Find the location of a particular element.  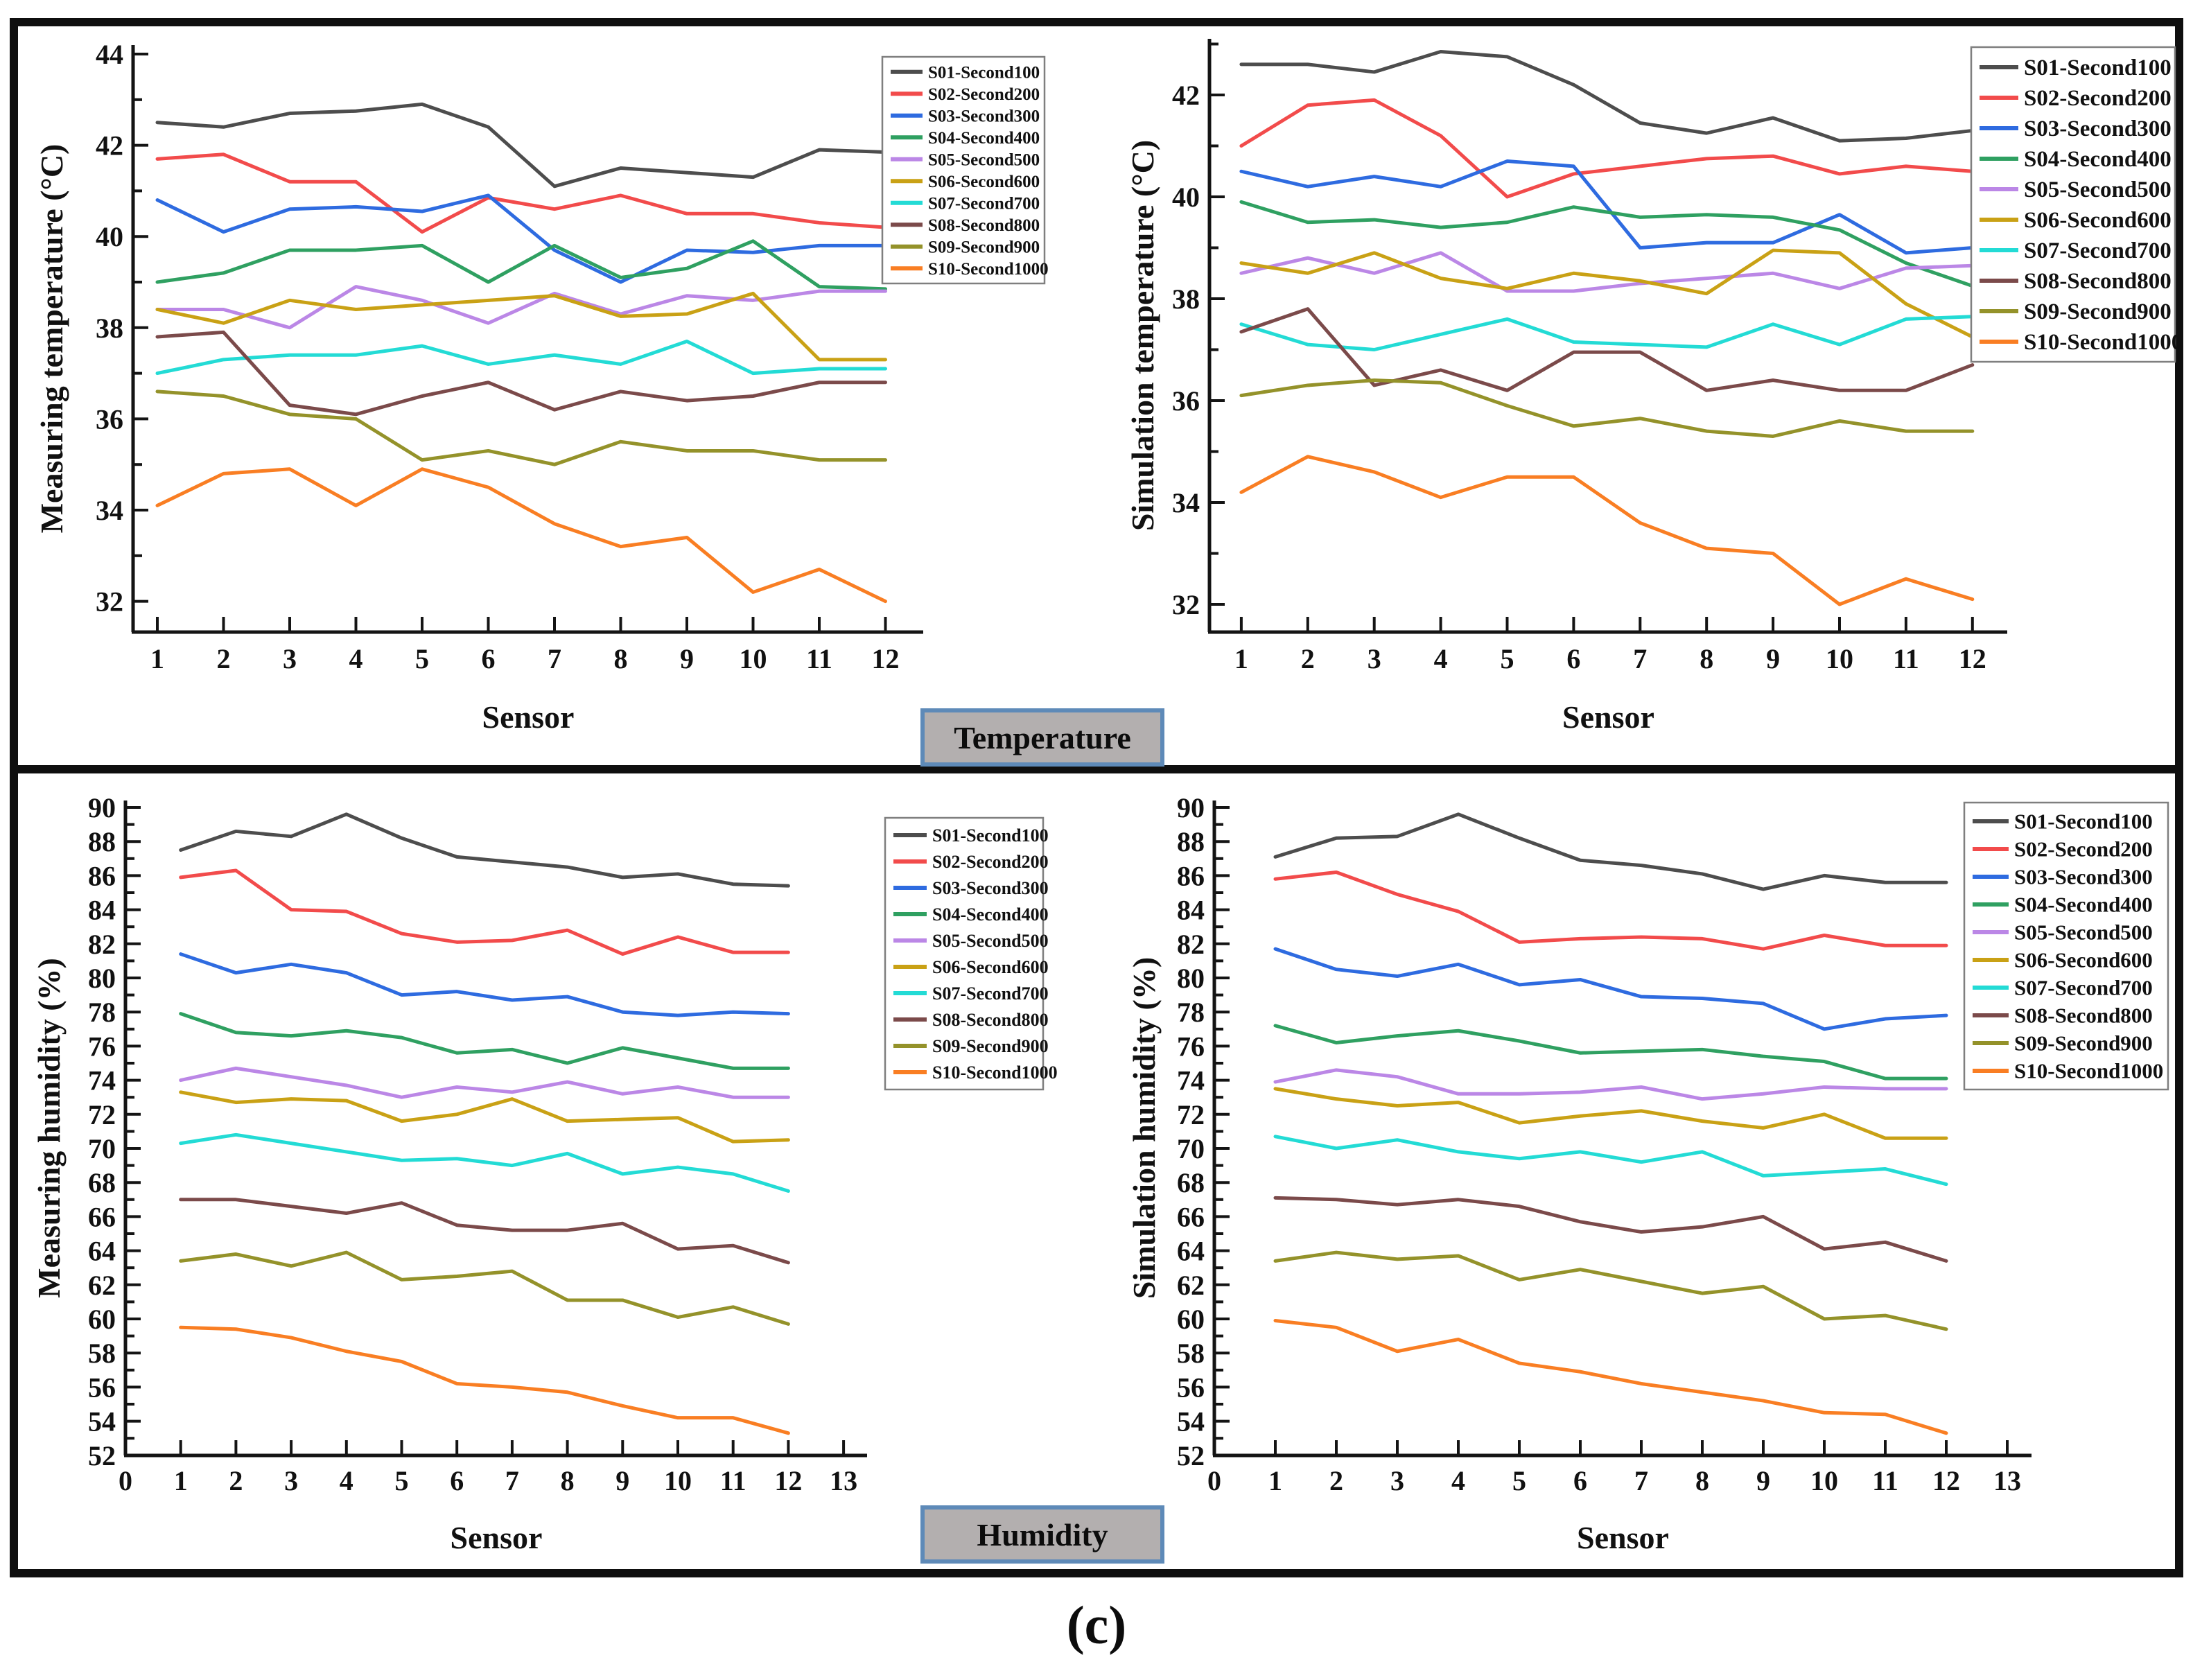

x-tick-label: 12 is located at coordinates (1946, 1480).